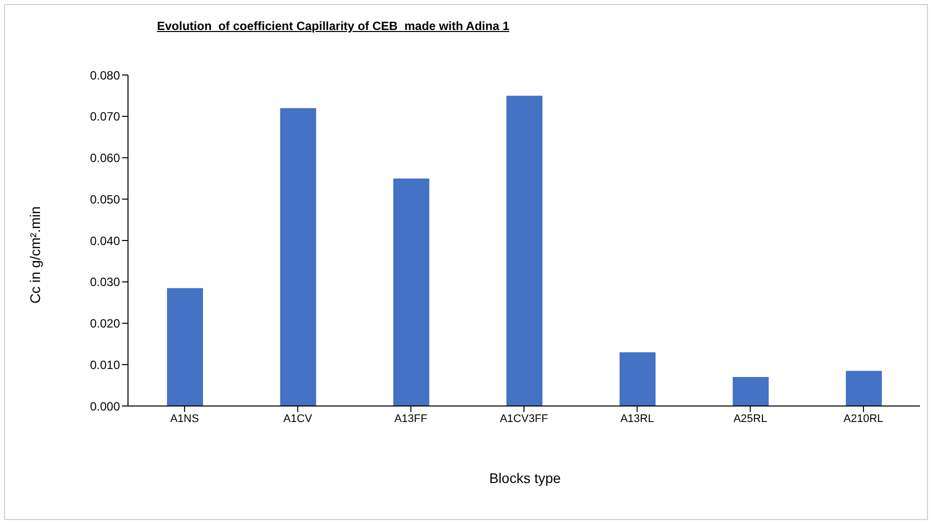 This screenshot has width=933, height=525. I want to click on y-tick-label: 0.070, so click(105, 117).